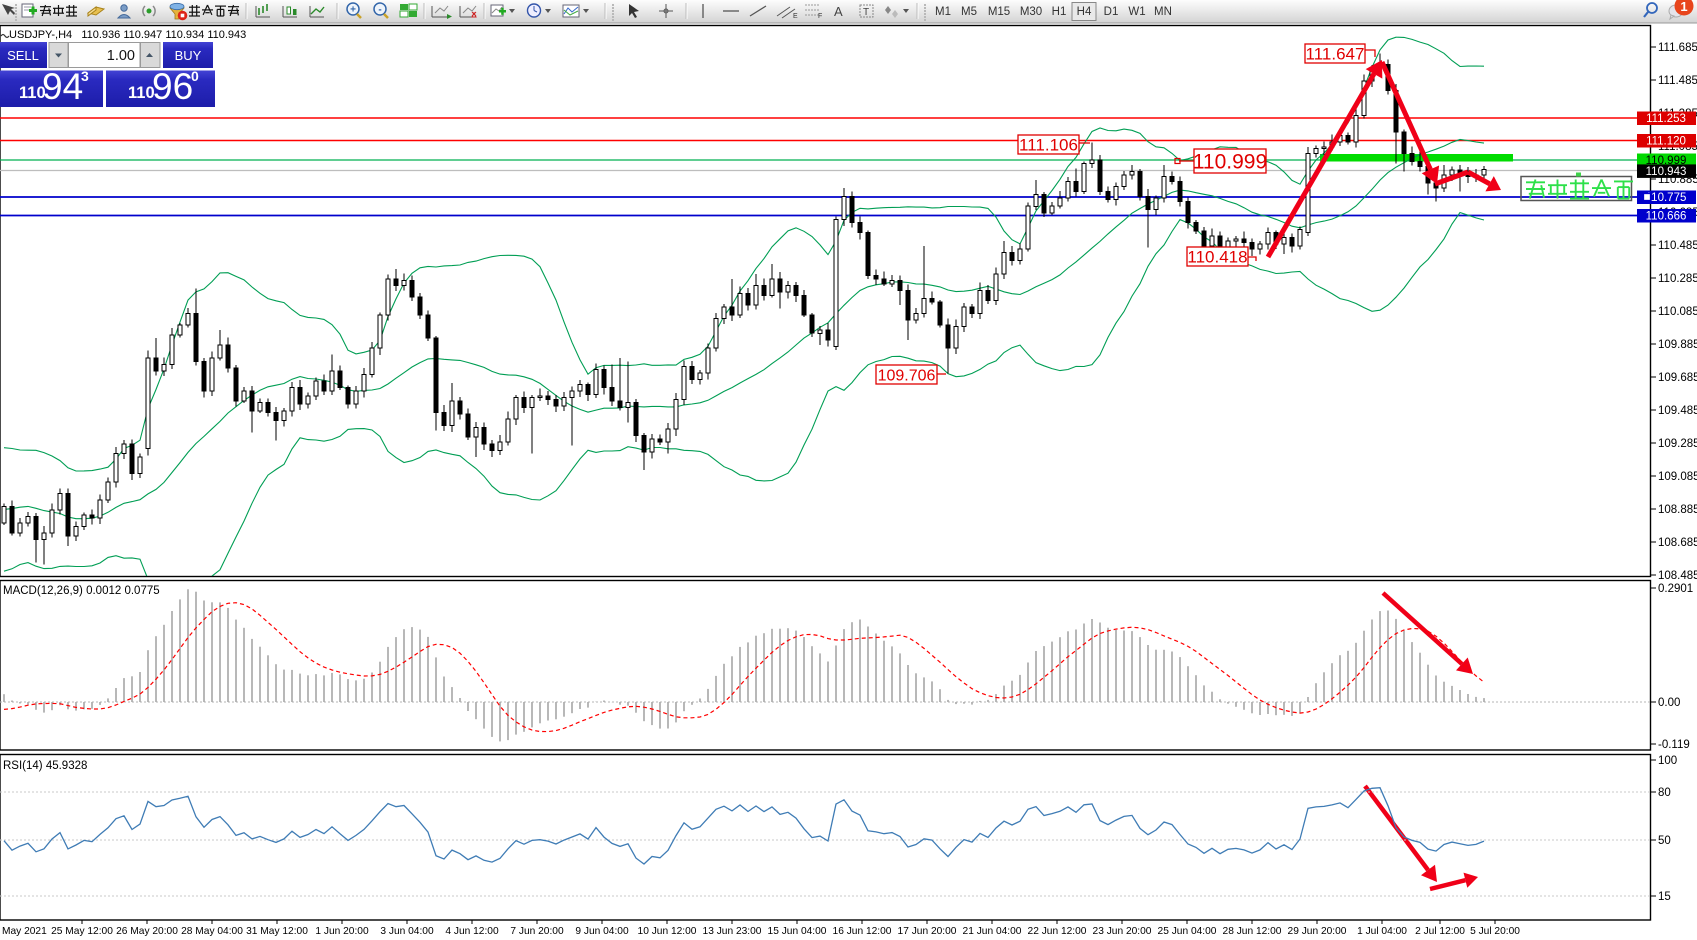 This screenshot has width=1697, height=940. Describe the element at coordinates (1677, 345) in the screenshot. I see `svg-text: 109.885` at that location.